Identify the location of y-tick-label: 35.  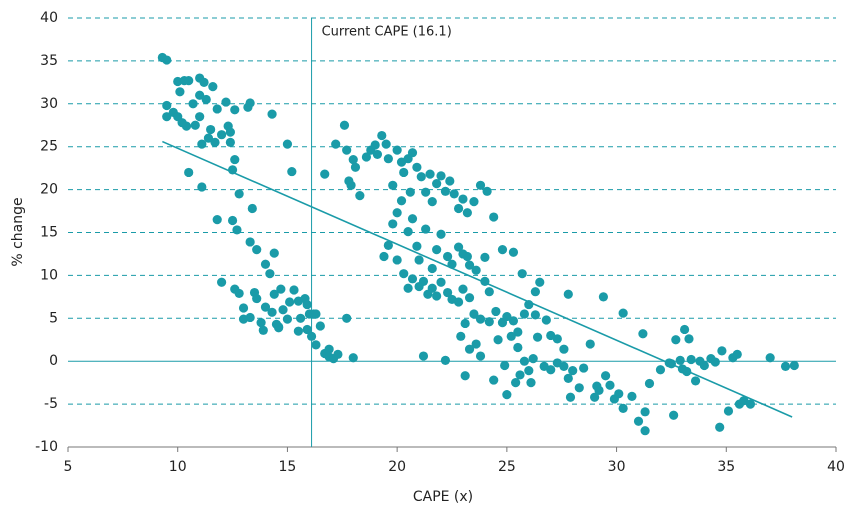
(49, 61).